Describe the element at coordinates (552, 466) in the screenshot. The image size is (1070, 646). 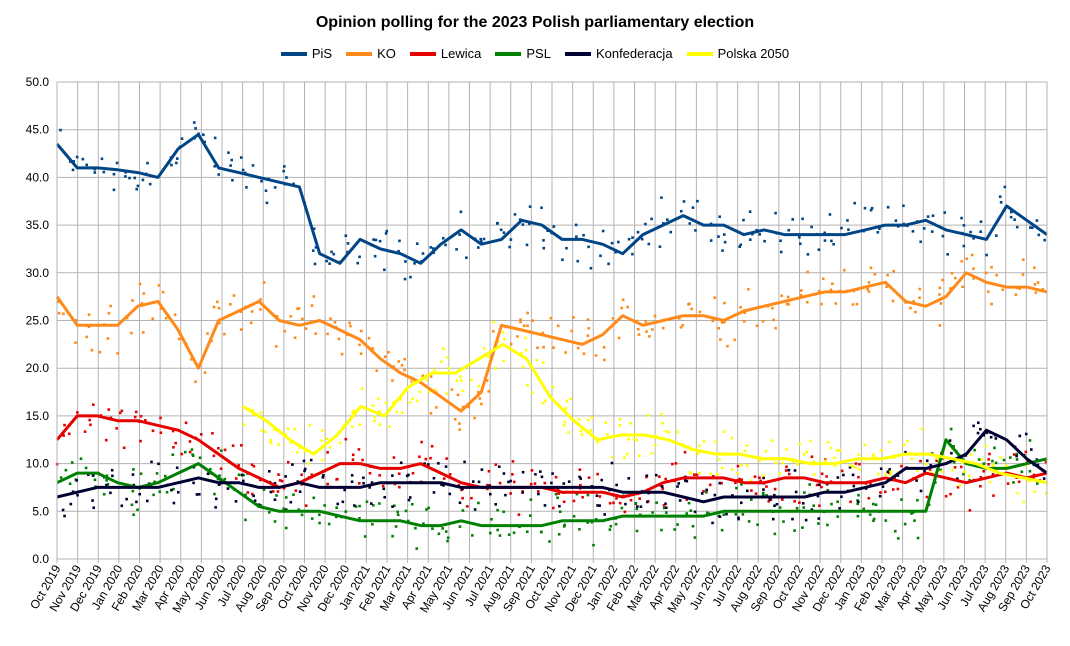
I see `series-line` at that location.